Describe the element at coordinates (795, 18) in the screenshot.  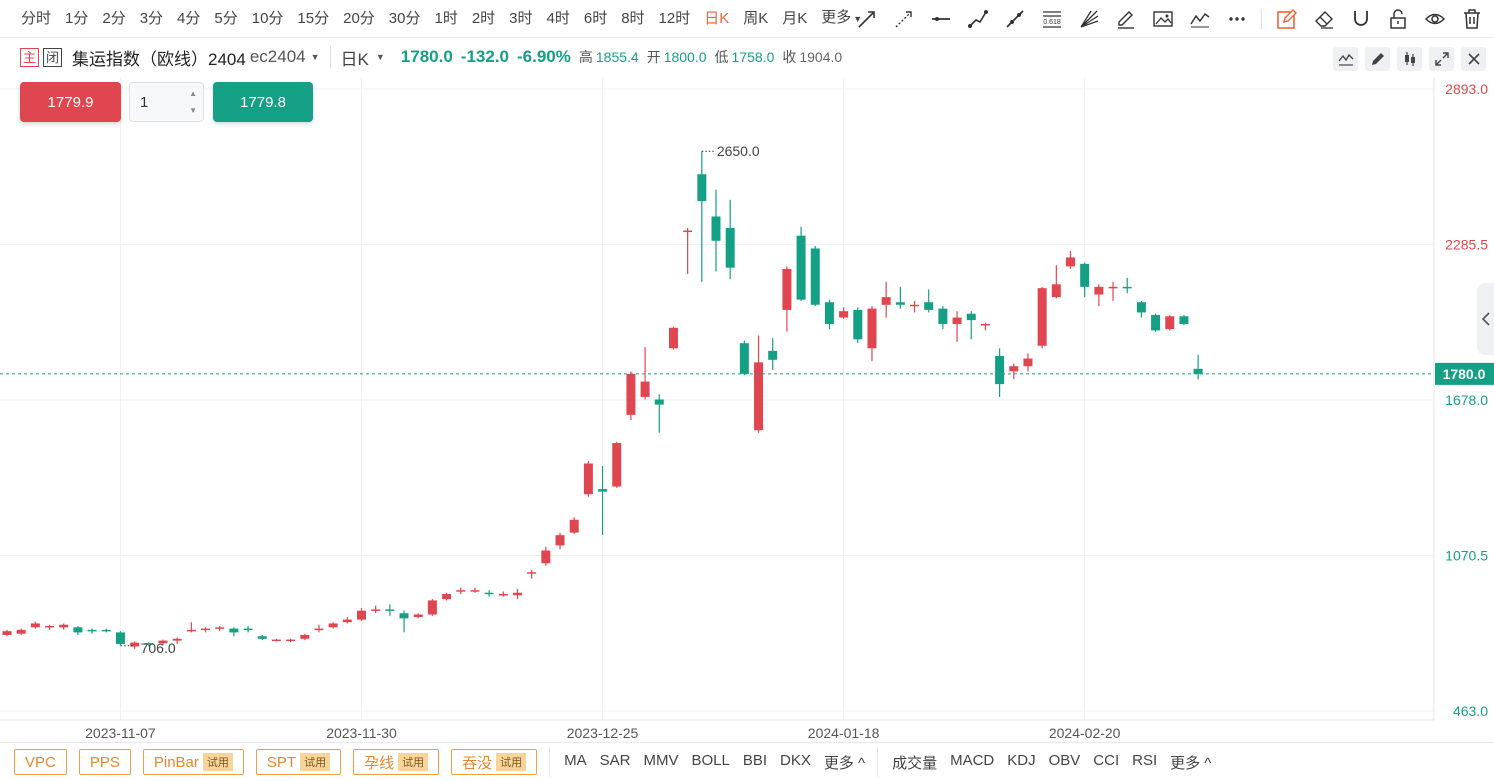
I see `period-tab: 月K` at that location.